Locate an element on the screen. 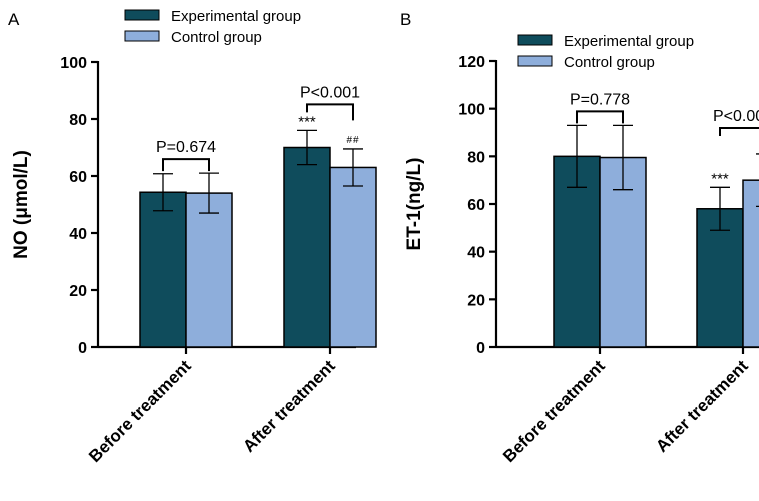  p-value-label: P=0.674 is located at coordinates (186, 147).